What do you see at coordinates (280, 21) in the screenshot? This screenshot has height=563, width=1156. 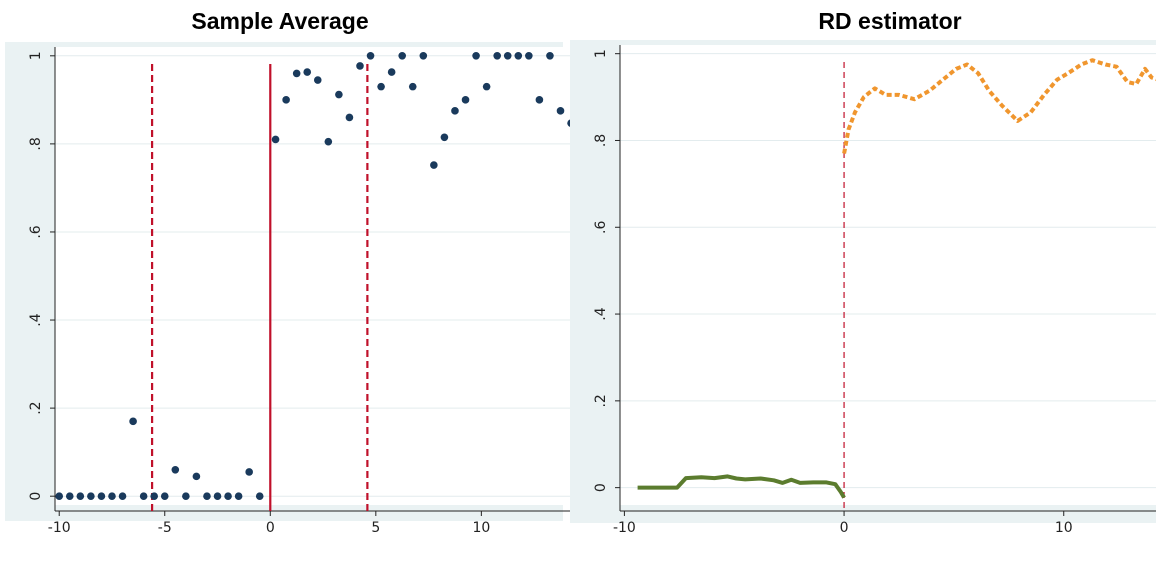 I see `left-chart-title: Sample Average` at bounding box center [280, 21].